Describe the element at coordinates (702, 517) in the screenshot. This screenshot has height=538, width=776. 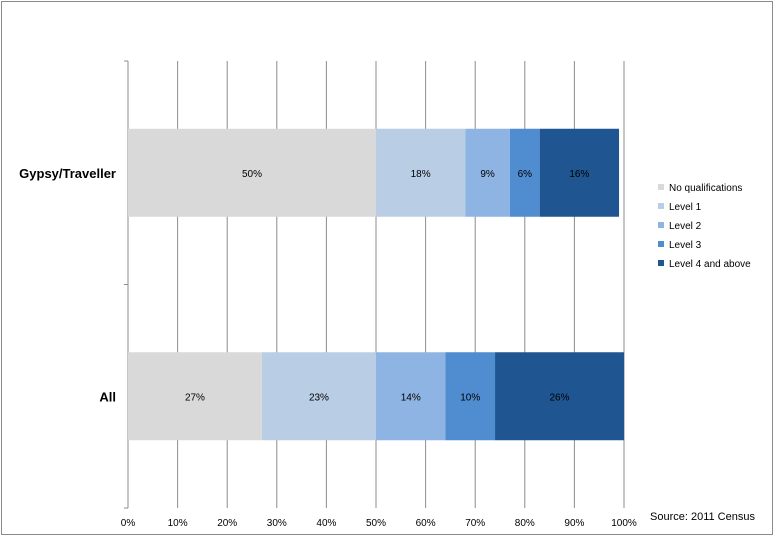
I see `source-note: Source: 2011 Census` at that location.